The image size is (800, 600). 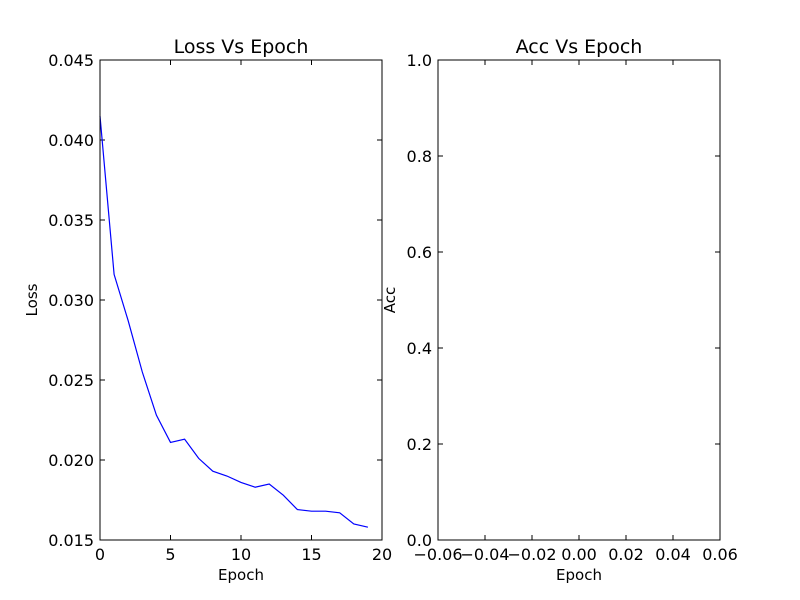 I want to click on y-axis-label: Acc, so click(x=390, y=300).